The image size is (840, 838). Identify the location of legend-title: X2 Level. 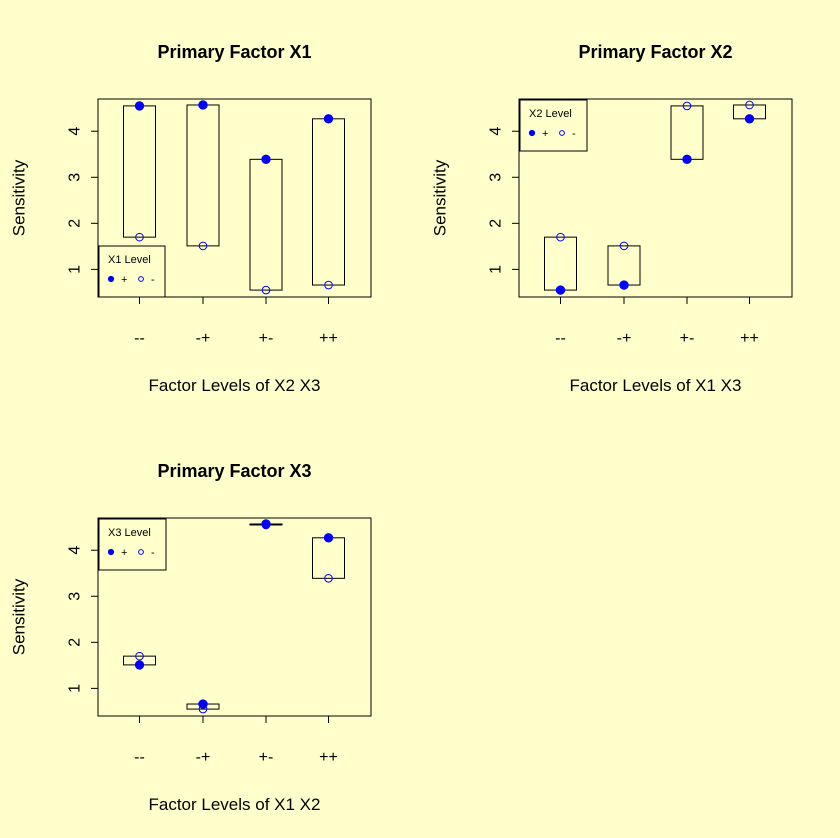
(550, 114).